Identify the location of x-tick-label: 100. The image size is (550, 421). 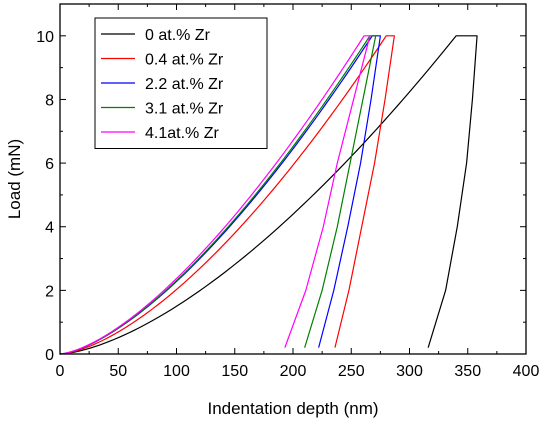
(176, 371).